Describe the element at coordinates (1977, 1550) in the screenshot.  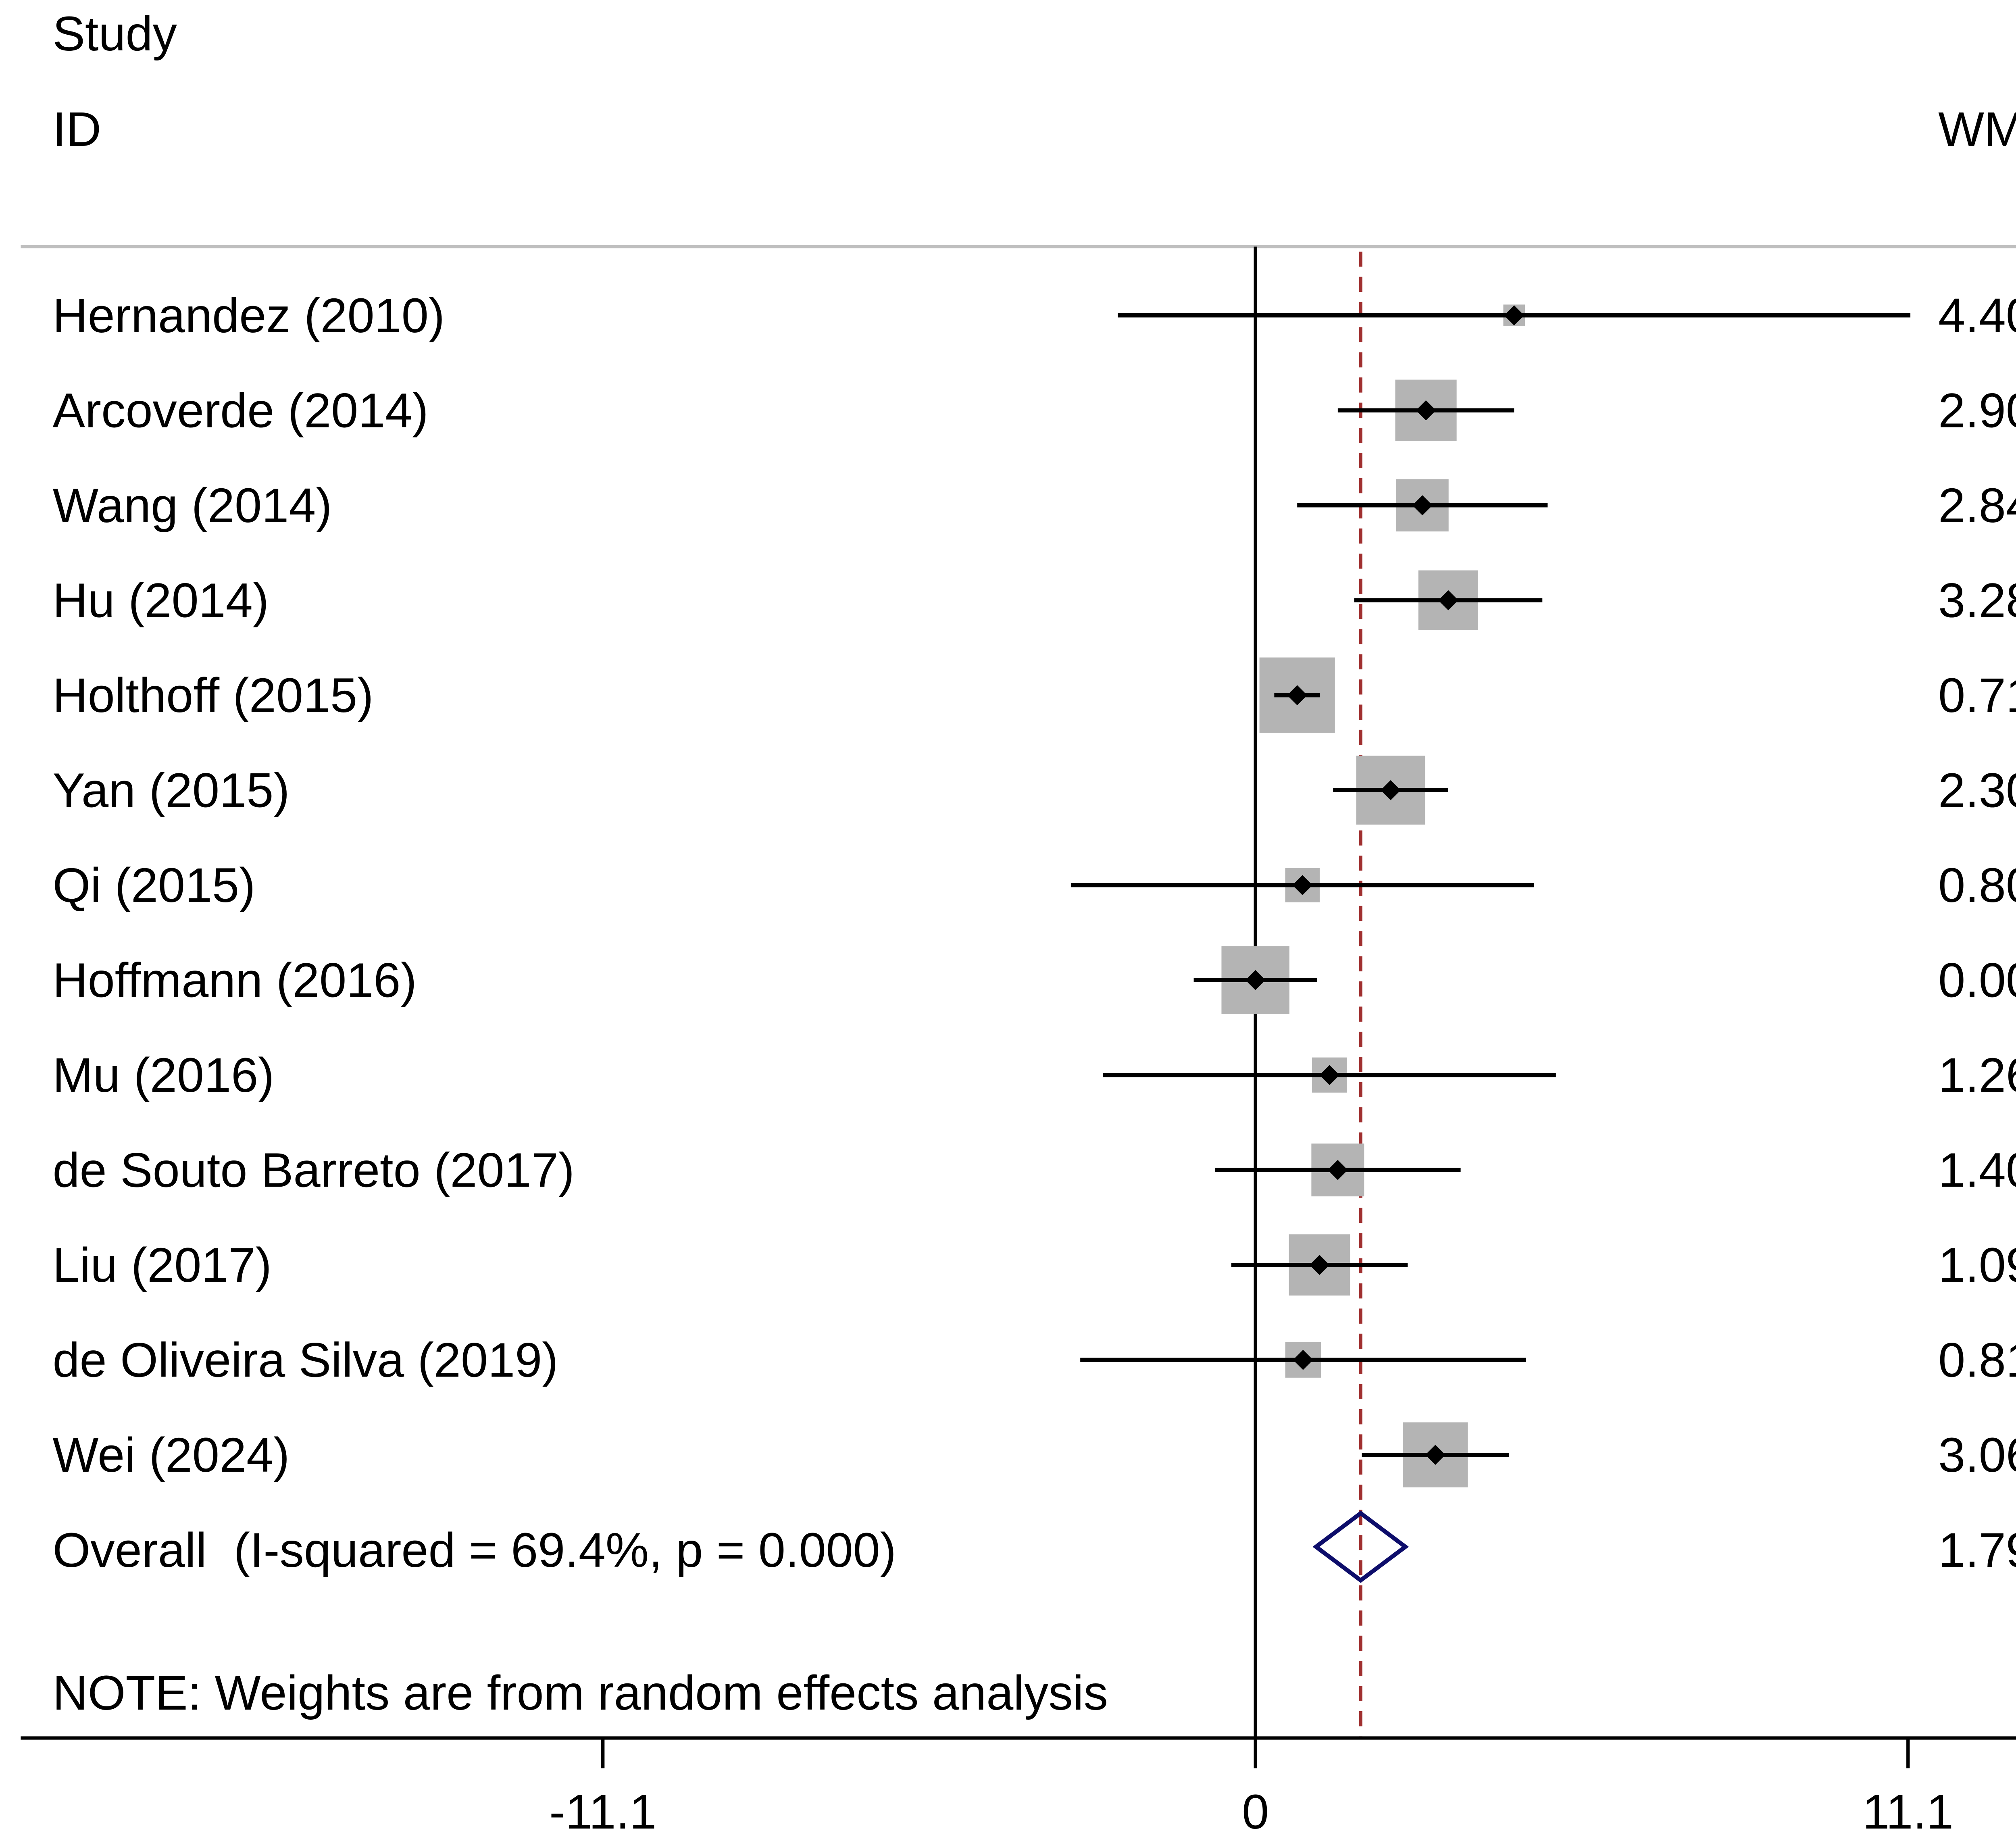
I see `overall-ci-text: 1.79 (1.03, 2.55)` at that location.